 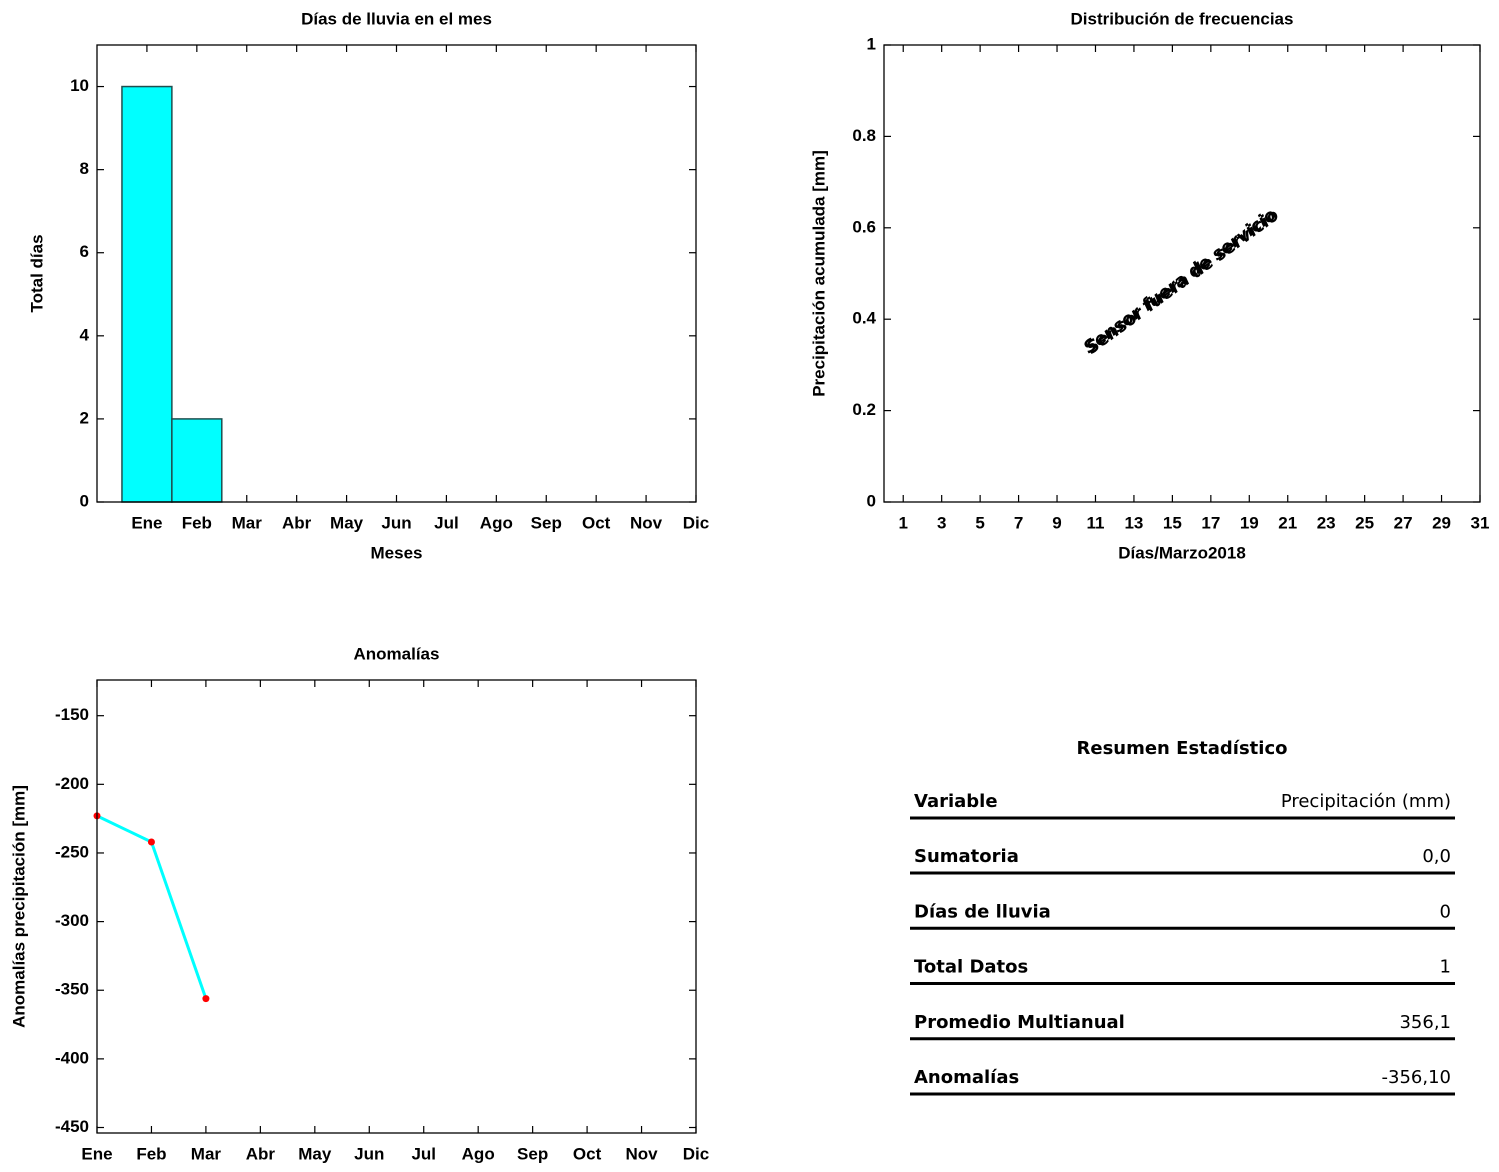 What do you see at coordinates (36, 273) in the screenshot?
I see `y-axis-label: Total días` at bounding box center [36, 273].